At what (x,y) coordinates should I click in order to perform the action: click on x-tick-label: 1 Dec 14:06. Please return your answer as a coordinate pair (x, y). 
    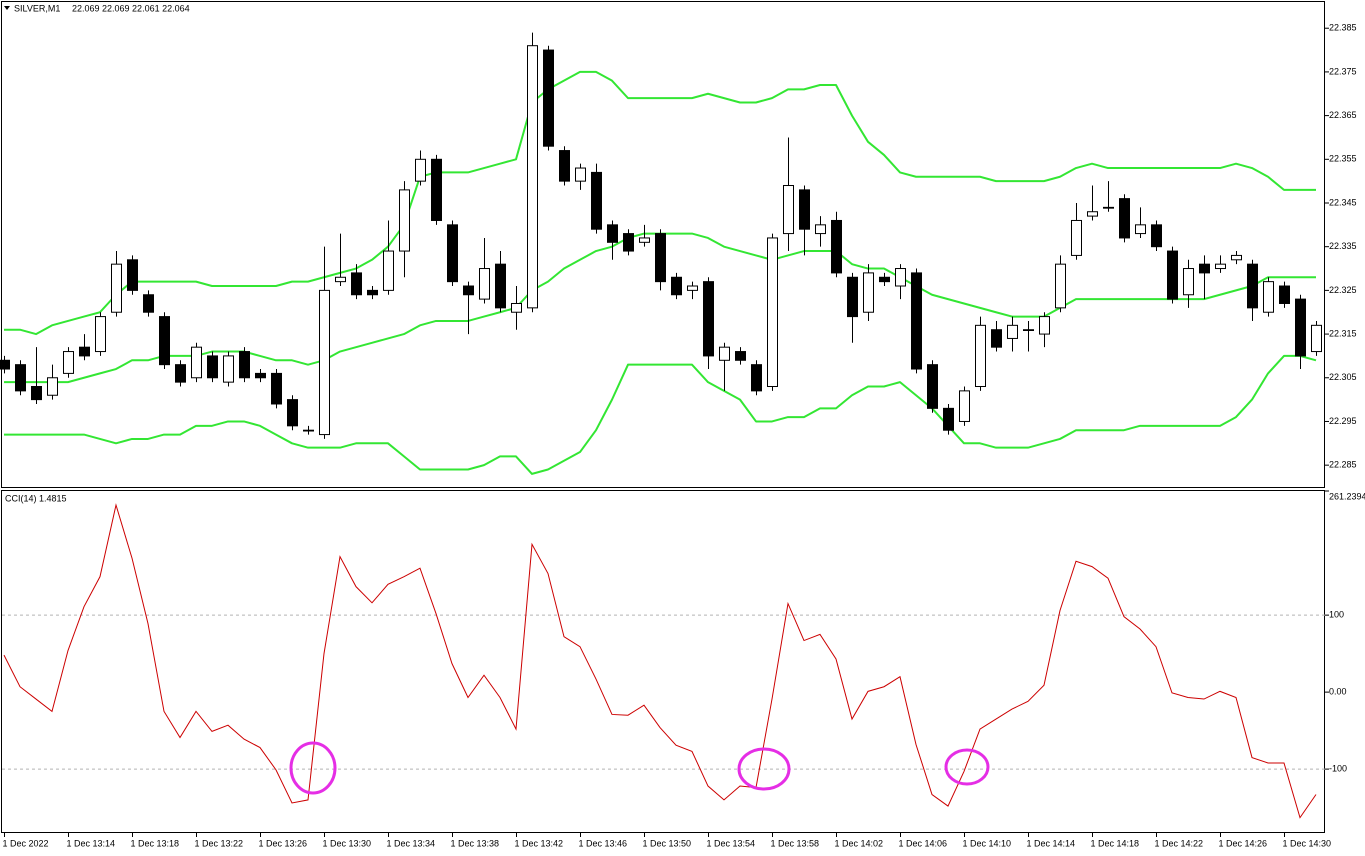
    Looking at the image, I should click on (923, 843).